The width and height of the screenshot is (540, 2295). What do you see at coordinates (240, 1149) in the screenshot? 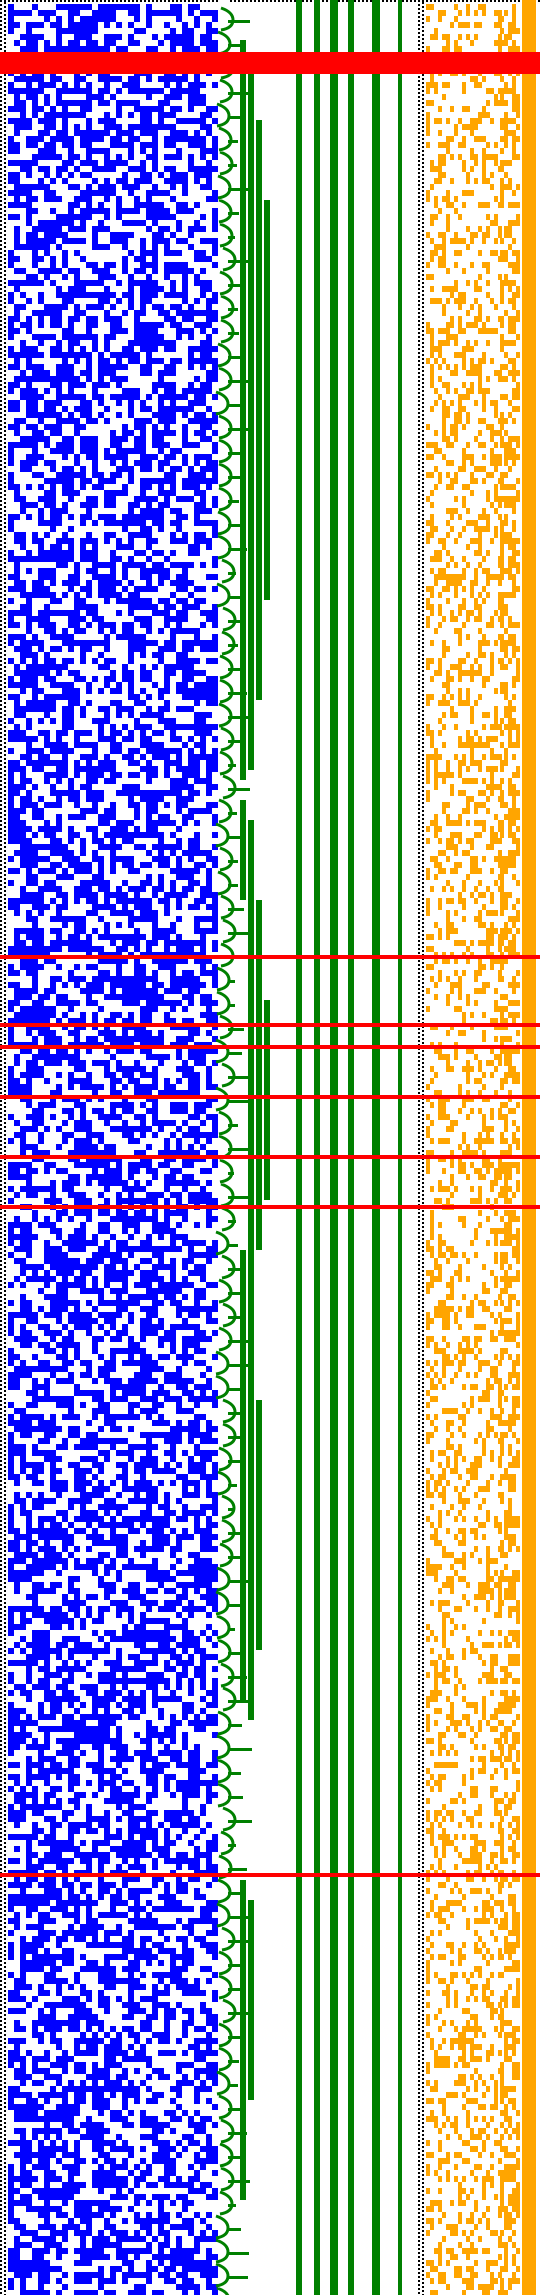
I see `tree-connectors` at bounding box center [240, 1149].